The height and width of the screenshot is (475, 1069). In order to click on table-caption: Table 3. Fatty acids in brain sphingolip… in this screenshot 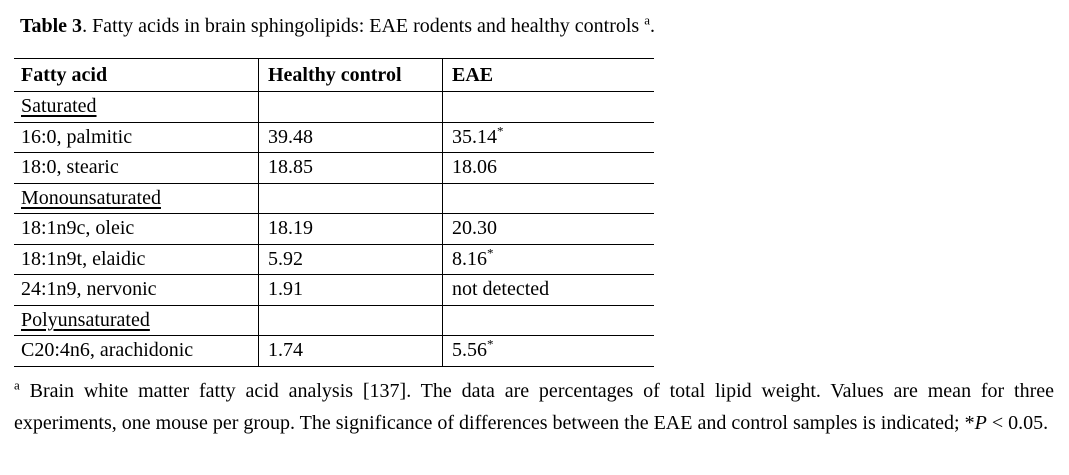, I will do `click(534, 19)`.